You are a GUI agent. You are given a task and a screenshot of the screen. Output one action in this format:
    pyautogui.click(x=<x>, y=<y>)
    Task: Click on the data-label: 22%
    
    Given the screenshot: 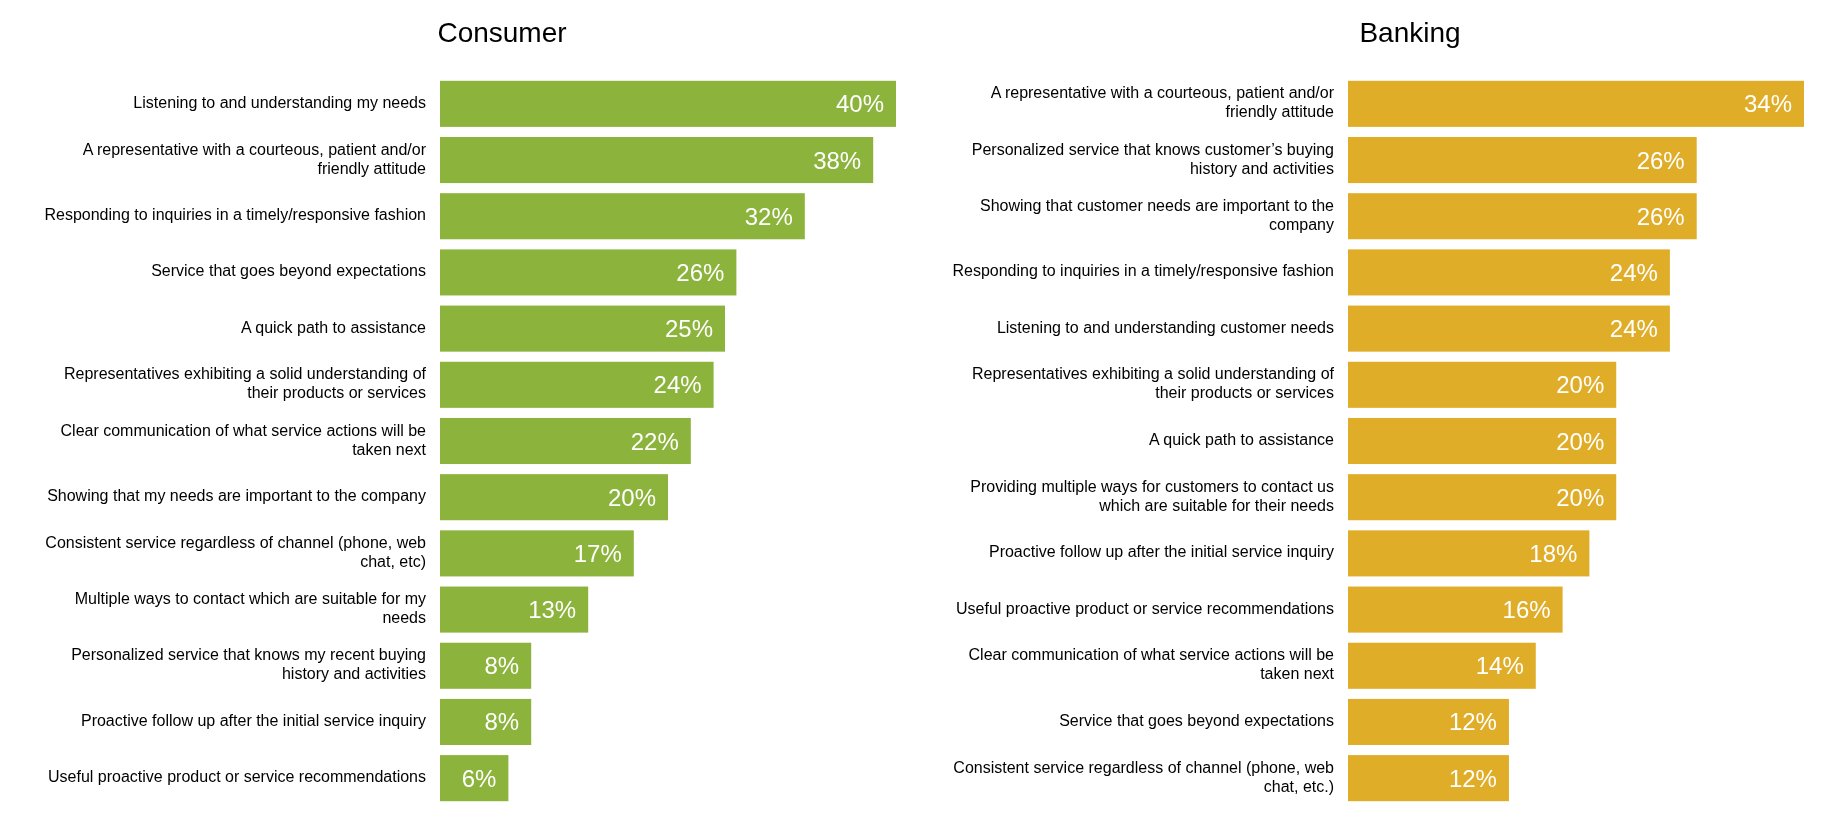 What is the action you would take?
    pyautogui.click(x=654, y=441)
    